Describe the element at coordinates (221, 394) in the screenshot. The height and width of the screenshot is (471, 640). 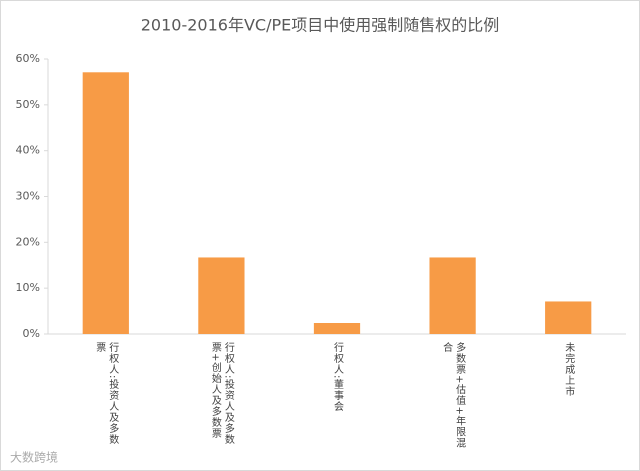
I see `x-tick-label: 行权人:投资人及多数票+创始人及多数票` at that location.